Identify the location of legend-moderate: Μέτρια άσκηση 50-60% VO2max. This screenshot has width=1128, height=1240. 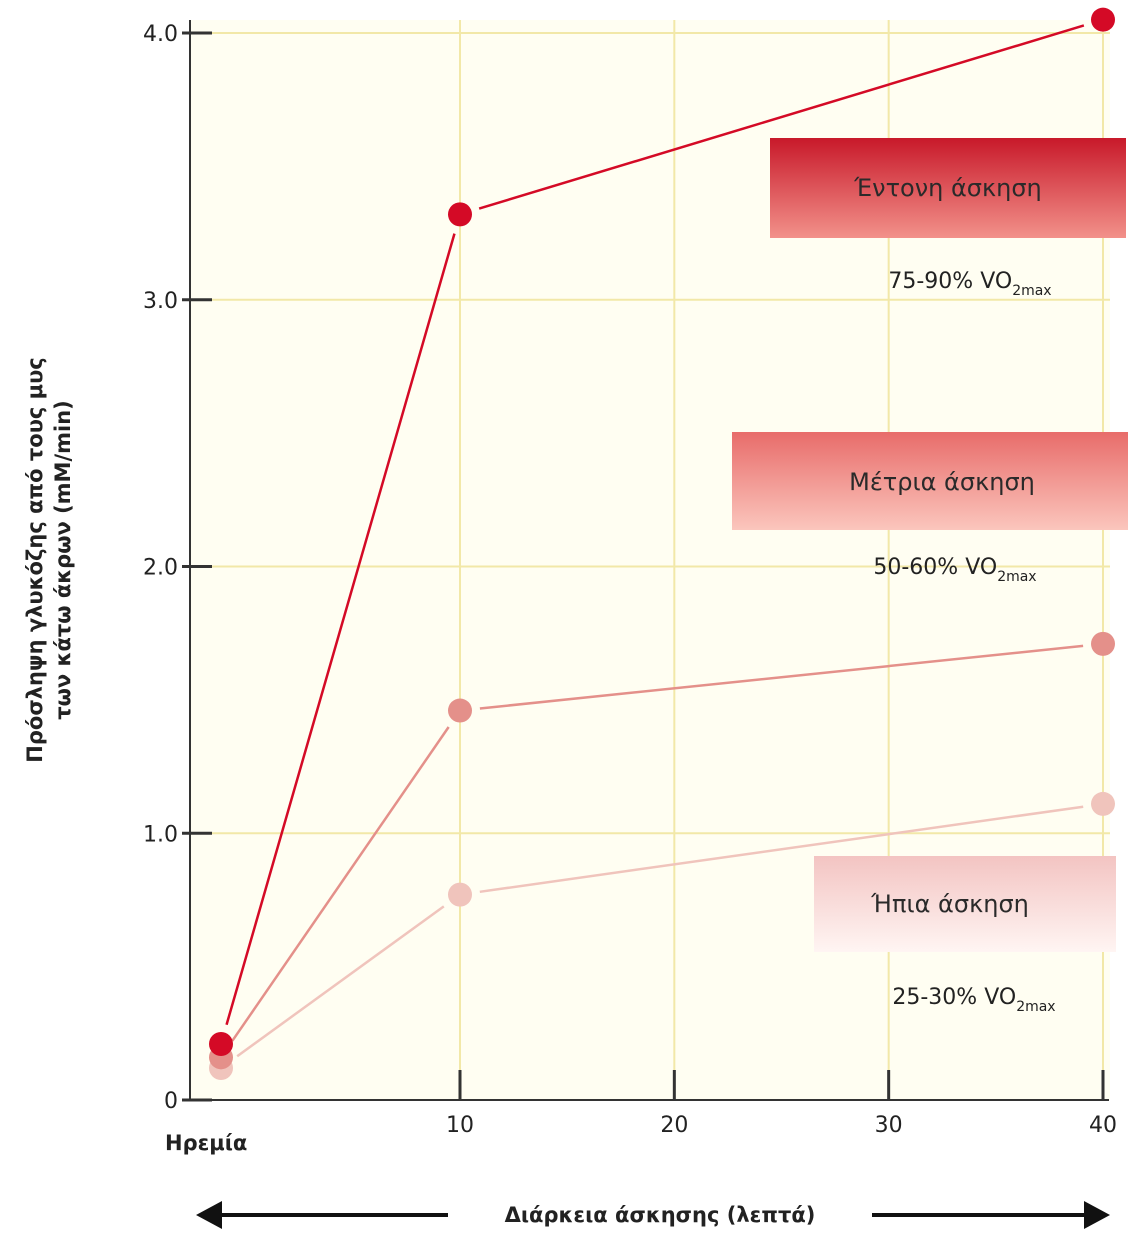
(930, 508).